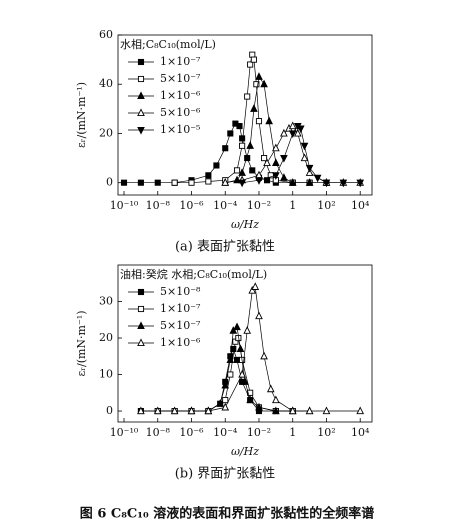 The width and height of the screenshot is (455, 528). Describe the element at coordinates (124, 432) in the screenshot. I see `x-tick-label: 10⁻¹⁰` at that location.